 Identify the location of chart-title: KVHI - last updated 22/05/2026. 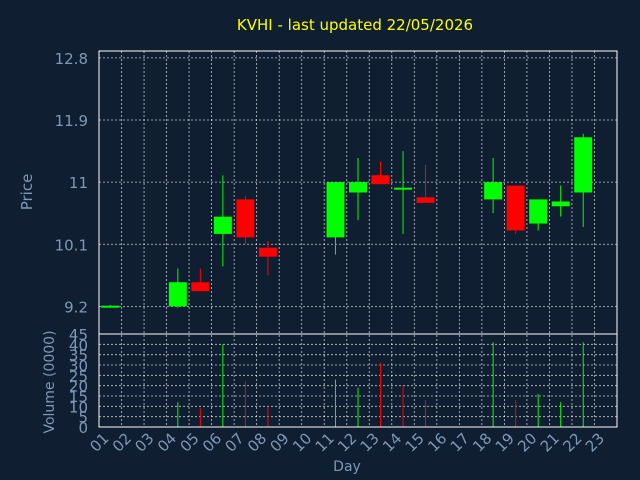
(355, 25).